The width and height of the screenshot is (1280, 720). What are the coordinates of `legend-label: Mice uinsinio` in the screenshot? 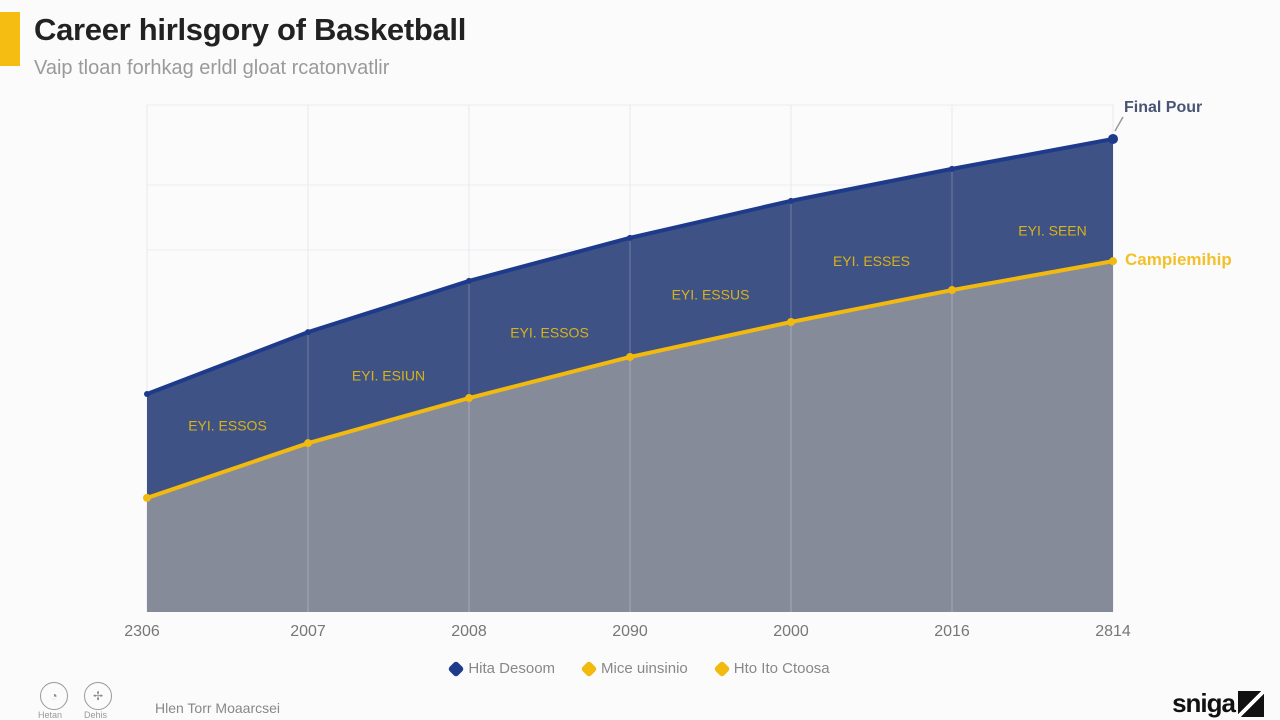 It's located at (644, 668).